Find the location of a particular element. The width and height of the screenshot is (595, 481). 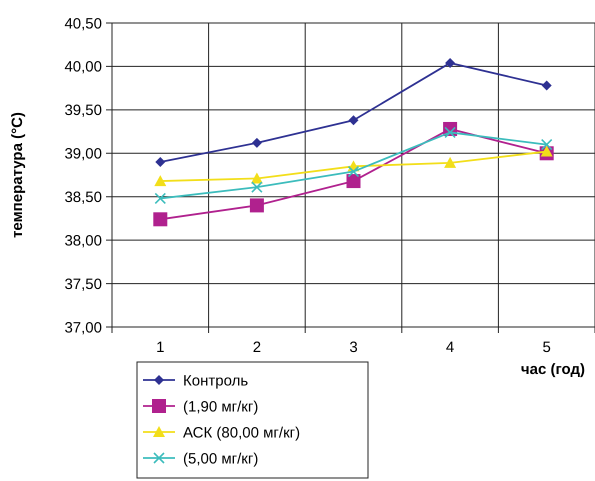

x-tick-label: 5 is located at coordinates (546, 347).